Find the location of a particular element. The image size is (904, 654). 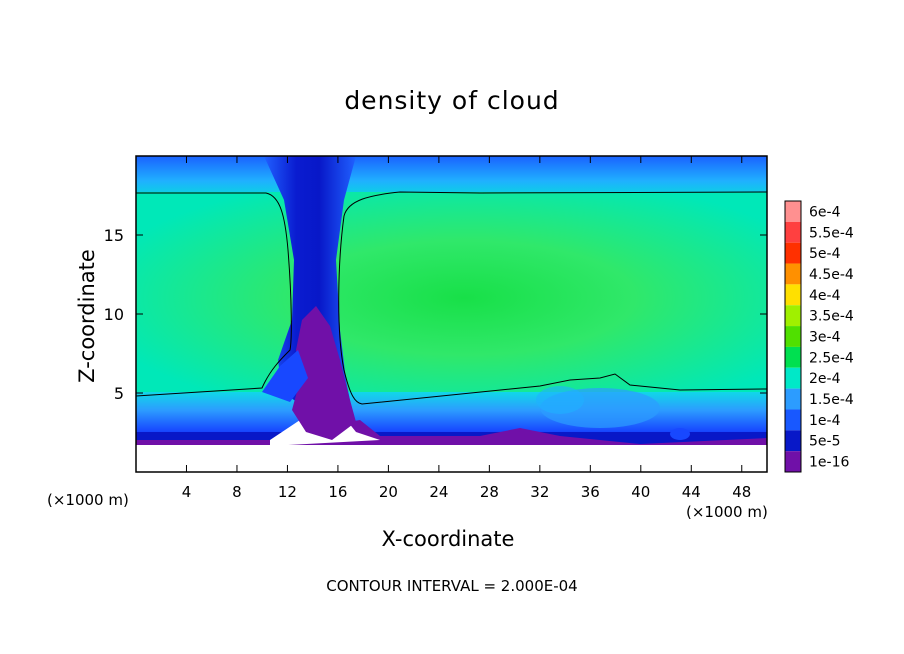

colorbar-label: 5e-5 is located at coordinates (824, 442).